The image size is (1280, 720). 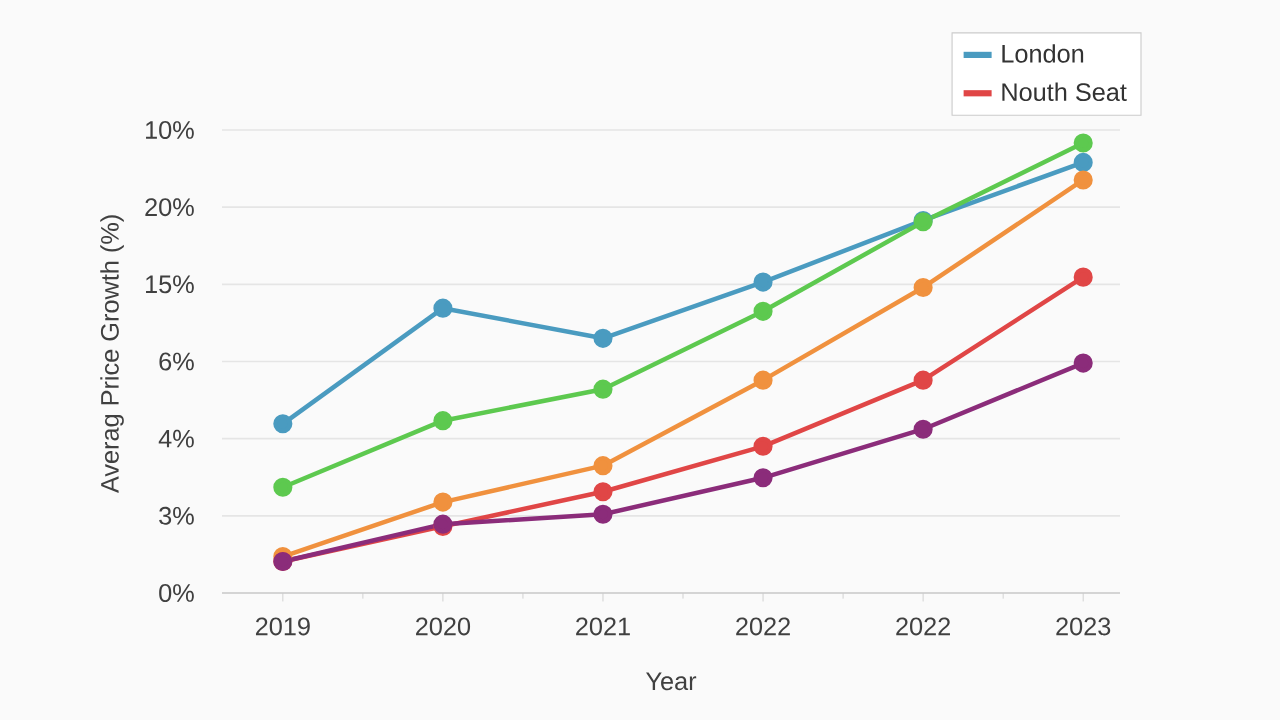 I want to click on legend-label: Nouth Seat, so click(x=1064, y=92).